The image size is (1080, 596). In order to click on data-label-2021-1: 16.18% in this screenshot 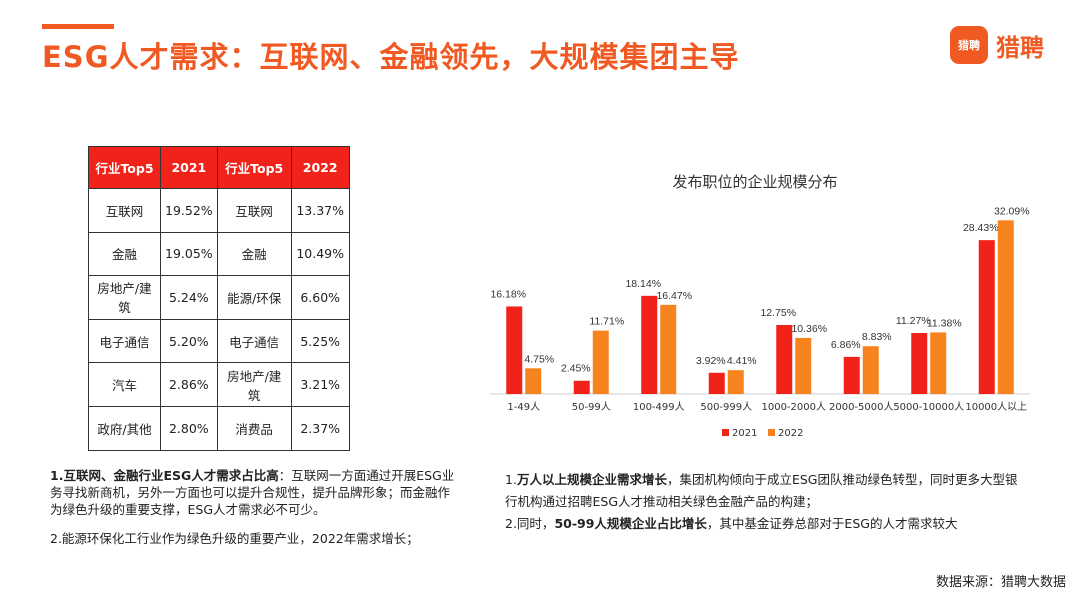, I will do `click(508, 294)`.